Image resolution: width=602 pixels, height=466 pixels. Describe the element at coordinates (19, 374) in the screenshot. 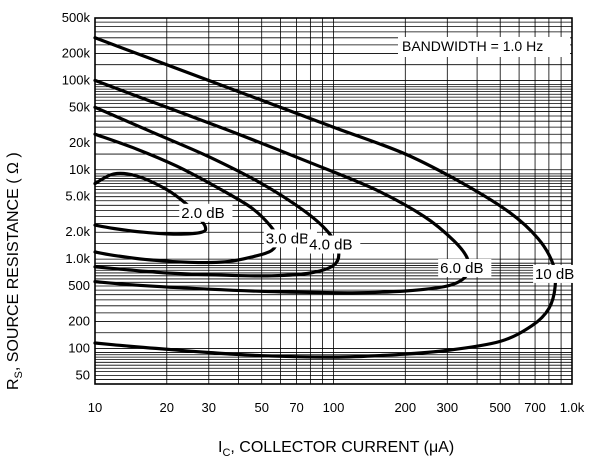

I see `y-label-sub: S` at that location.